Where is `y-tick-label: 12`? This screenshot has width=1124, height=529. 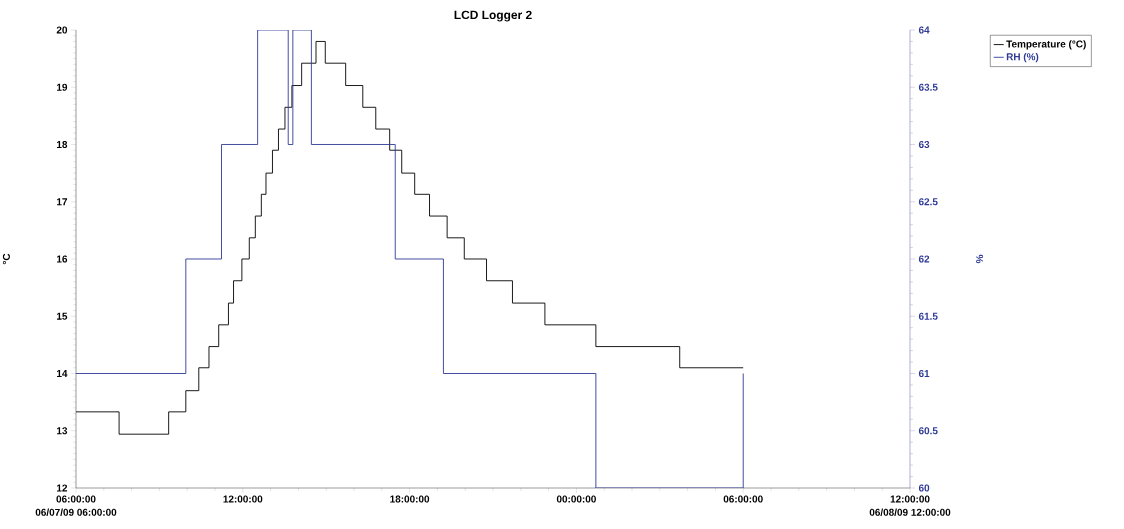
y-tick-label: 12 is located at coordinates (62, 488).